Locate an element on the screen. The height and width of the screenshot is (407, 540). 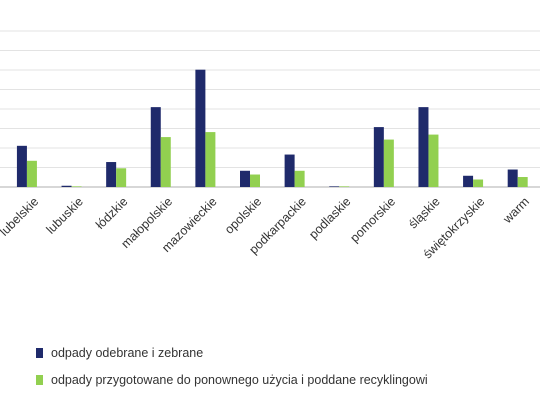
legend-item-collected: odpady odebrane i zebrane is located at coordinates (232, 353).